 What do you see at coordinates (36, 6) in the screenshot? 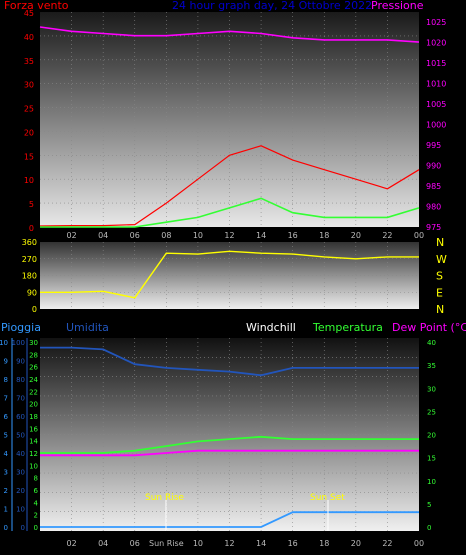
I see `panel1-title-left: Forza vento` at bounding box center [36, 6].